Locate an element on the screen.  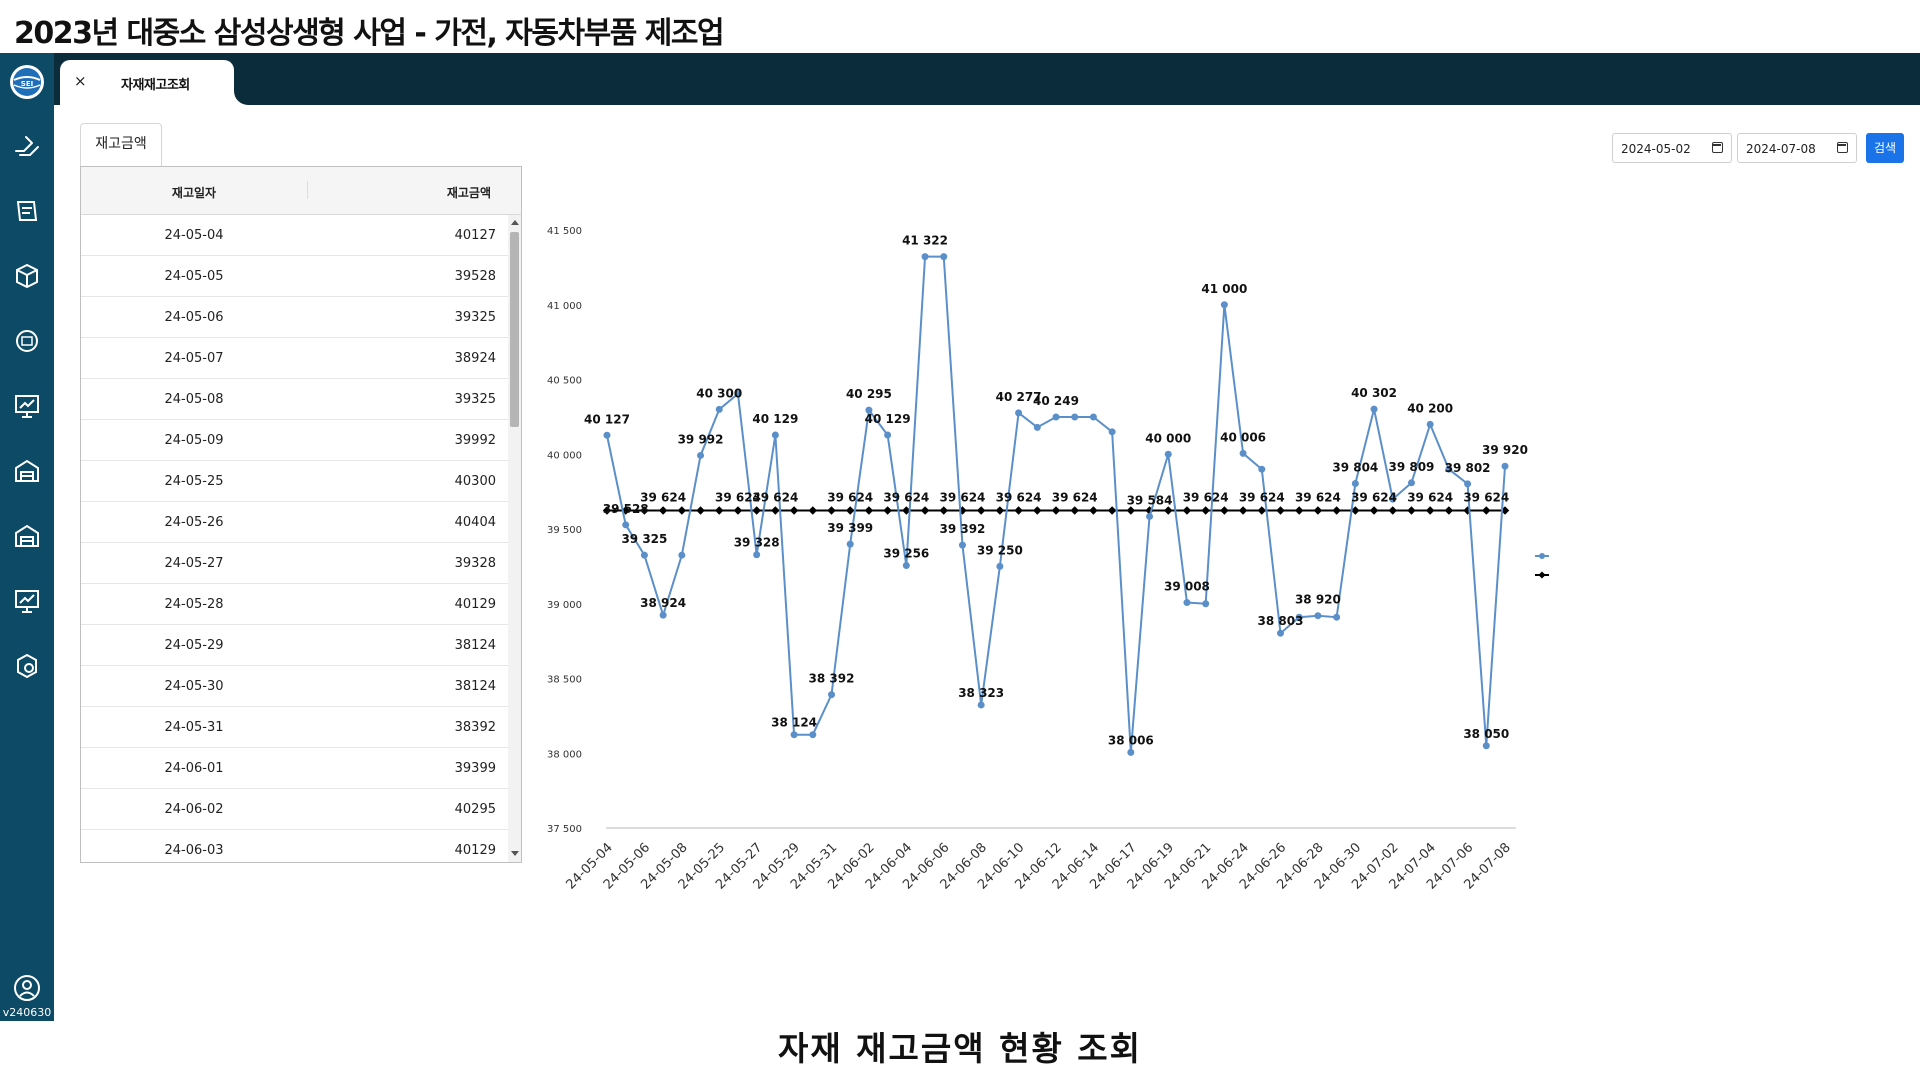
scroll-up-arrow-icon is located at coordinates (515, 222).